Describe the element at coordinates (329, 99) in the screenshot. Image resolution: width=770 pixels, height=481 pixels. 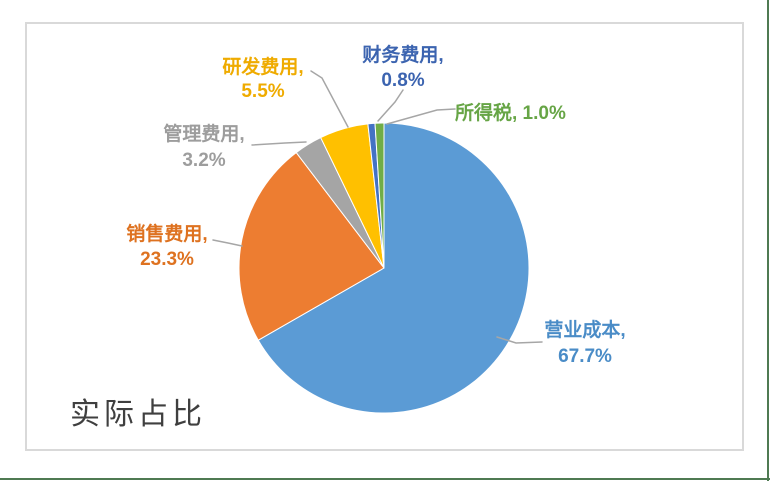
I see `leader-line-rd-expense` at that location.